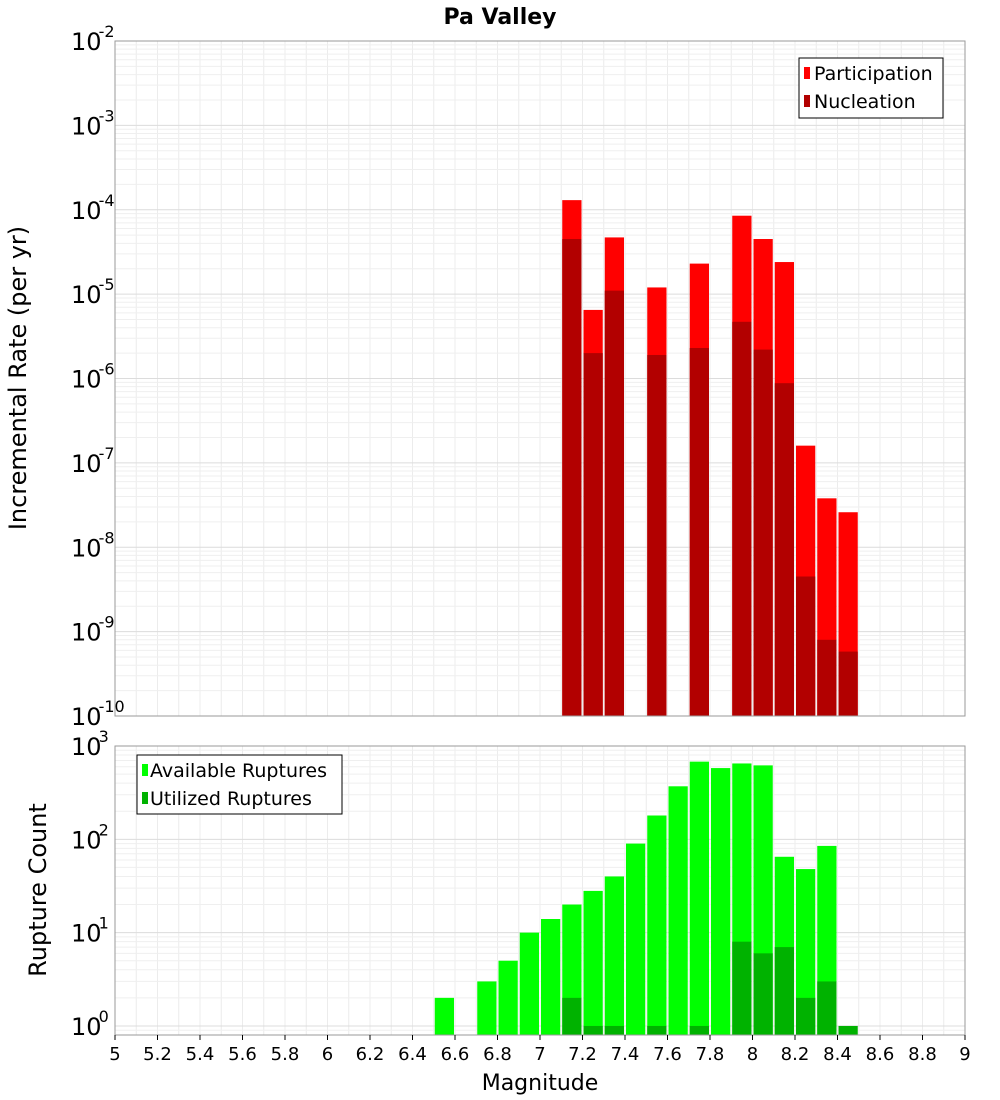 The height and width of the screenshot is (1100, 1000). I want to click on x-tick-label: 7.4, so click(625, 1054).